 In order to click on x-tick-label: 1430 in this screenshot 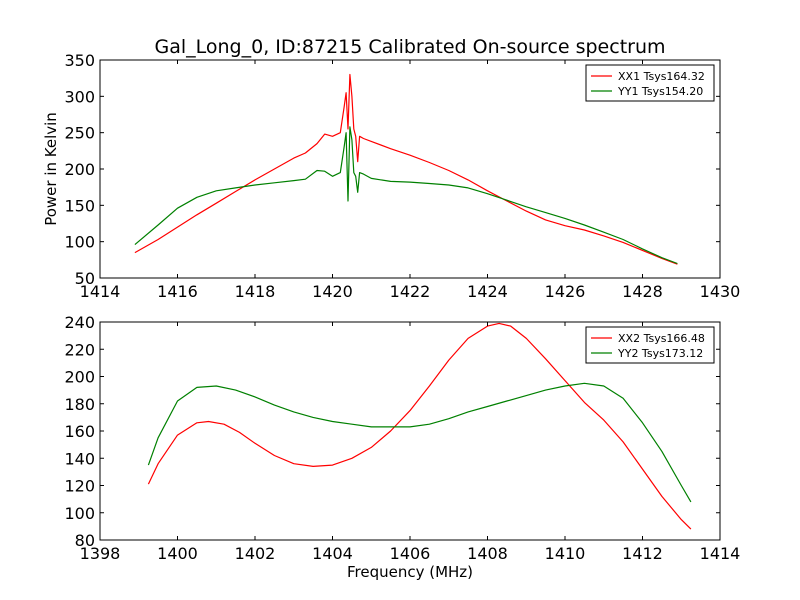, I will do `click(720, 291)`.